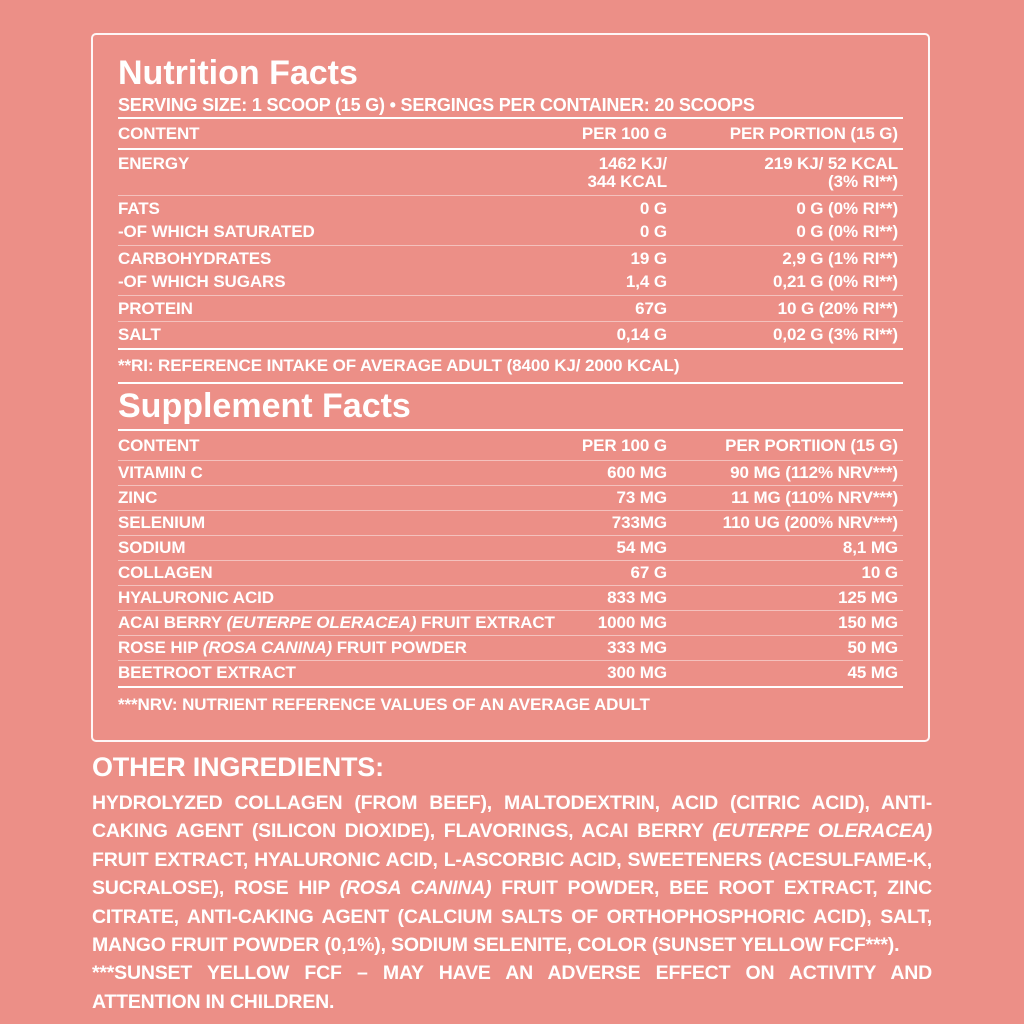 The width and height of the screenshot is (1024, 1024). Describe the element at coordinates (238, 73) in the screenshot. I see `nutrition-facts-title: Nutrition Facts` at that location.